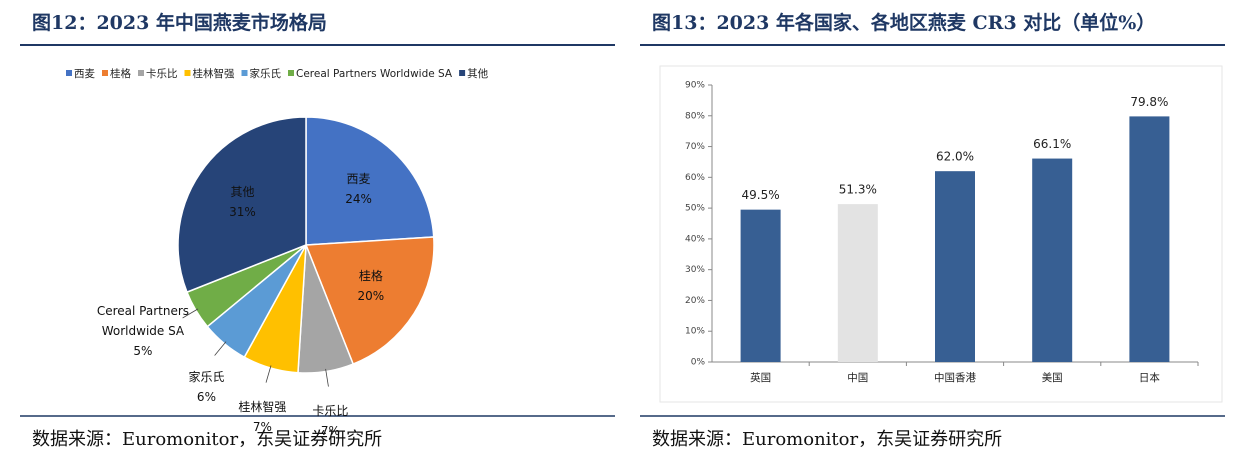 The width and height of the screenshot is (1234, 473). I want to click on slice-label: 桂林智强 7%, so click(262, 417).